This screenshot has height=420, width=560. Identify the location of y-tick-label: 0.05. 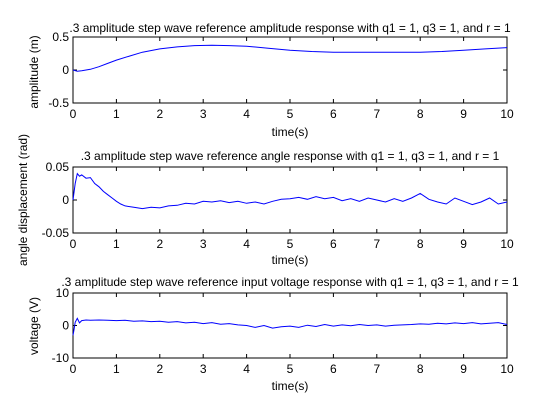
(58, 167).